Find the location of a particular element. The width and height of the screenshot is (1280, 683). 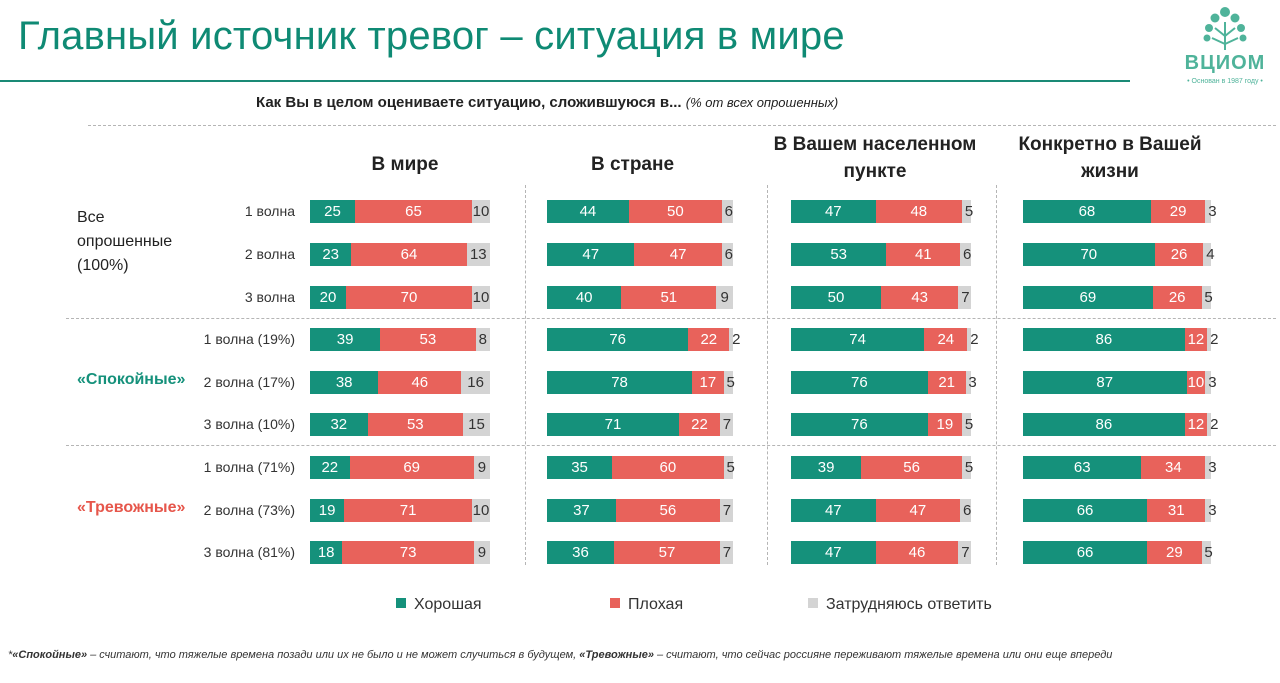

data-label: 15 is located at coordinates (476, 424).